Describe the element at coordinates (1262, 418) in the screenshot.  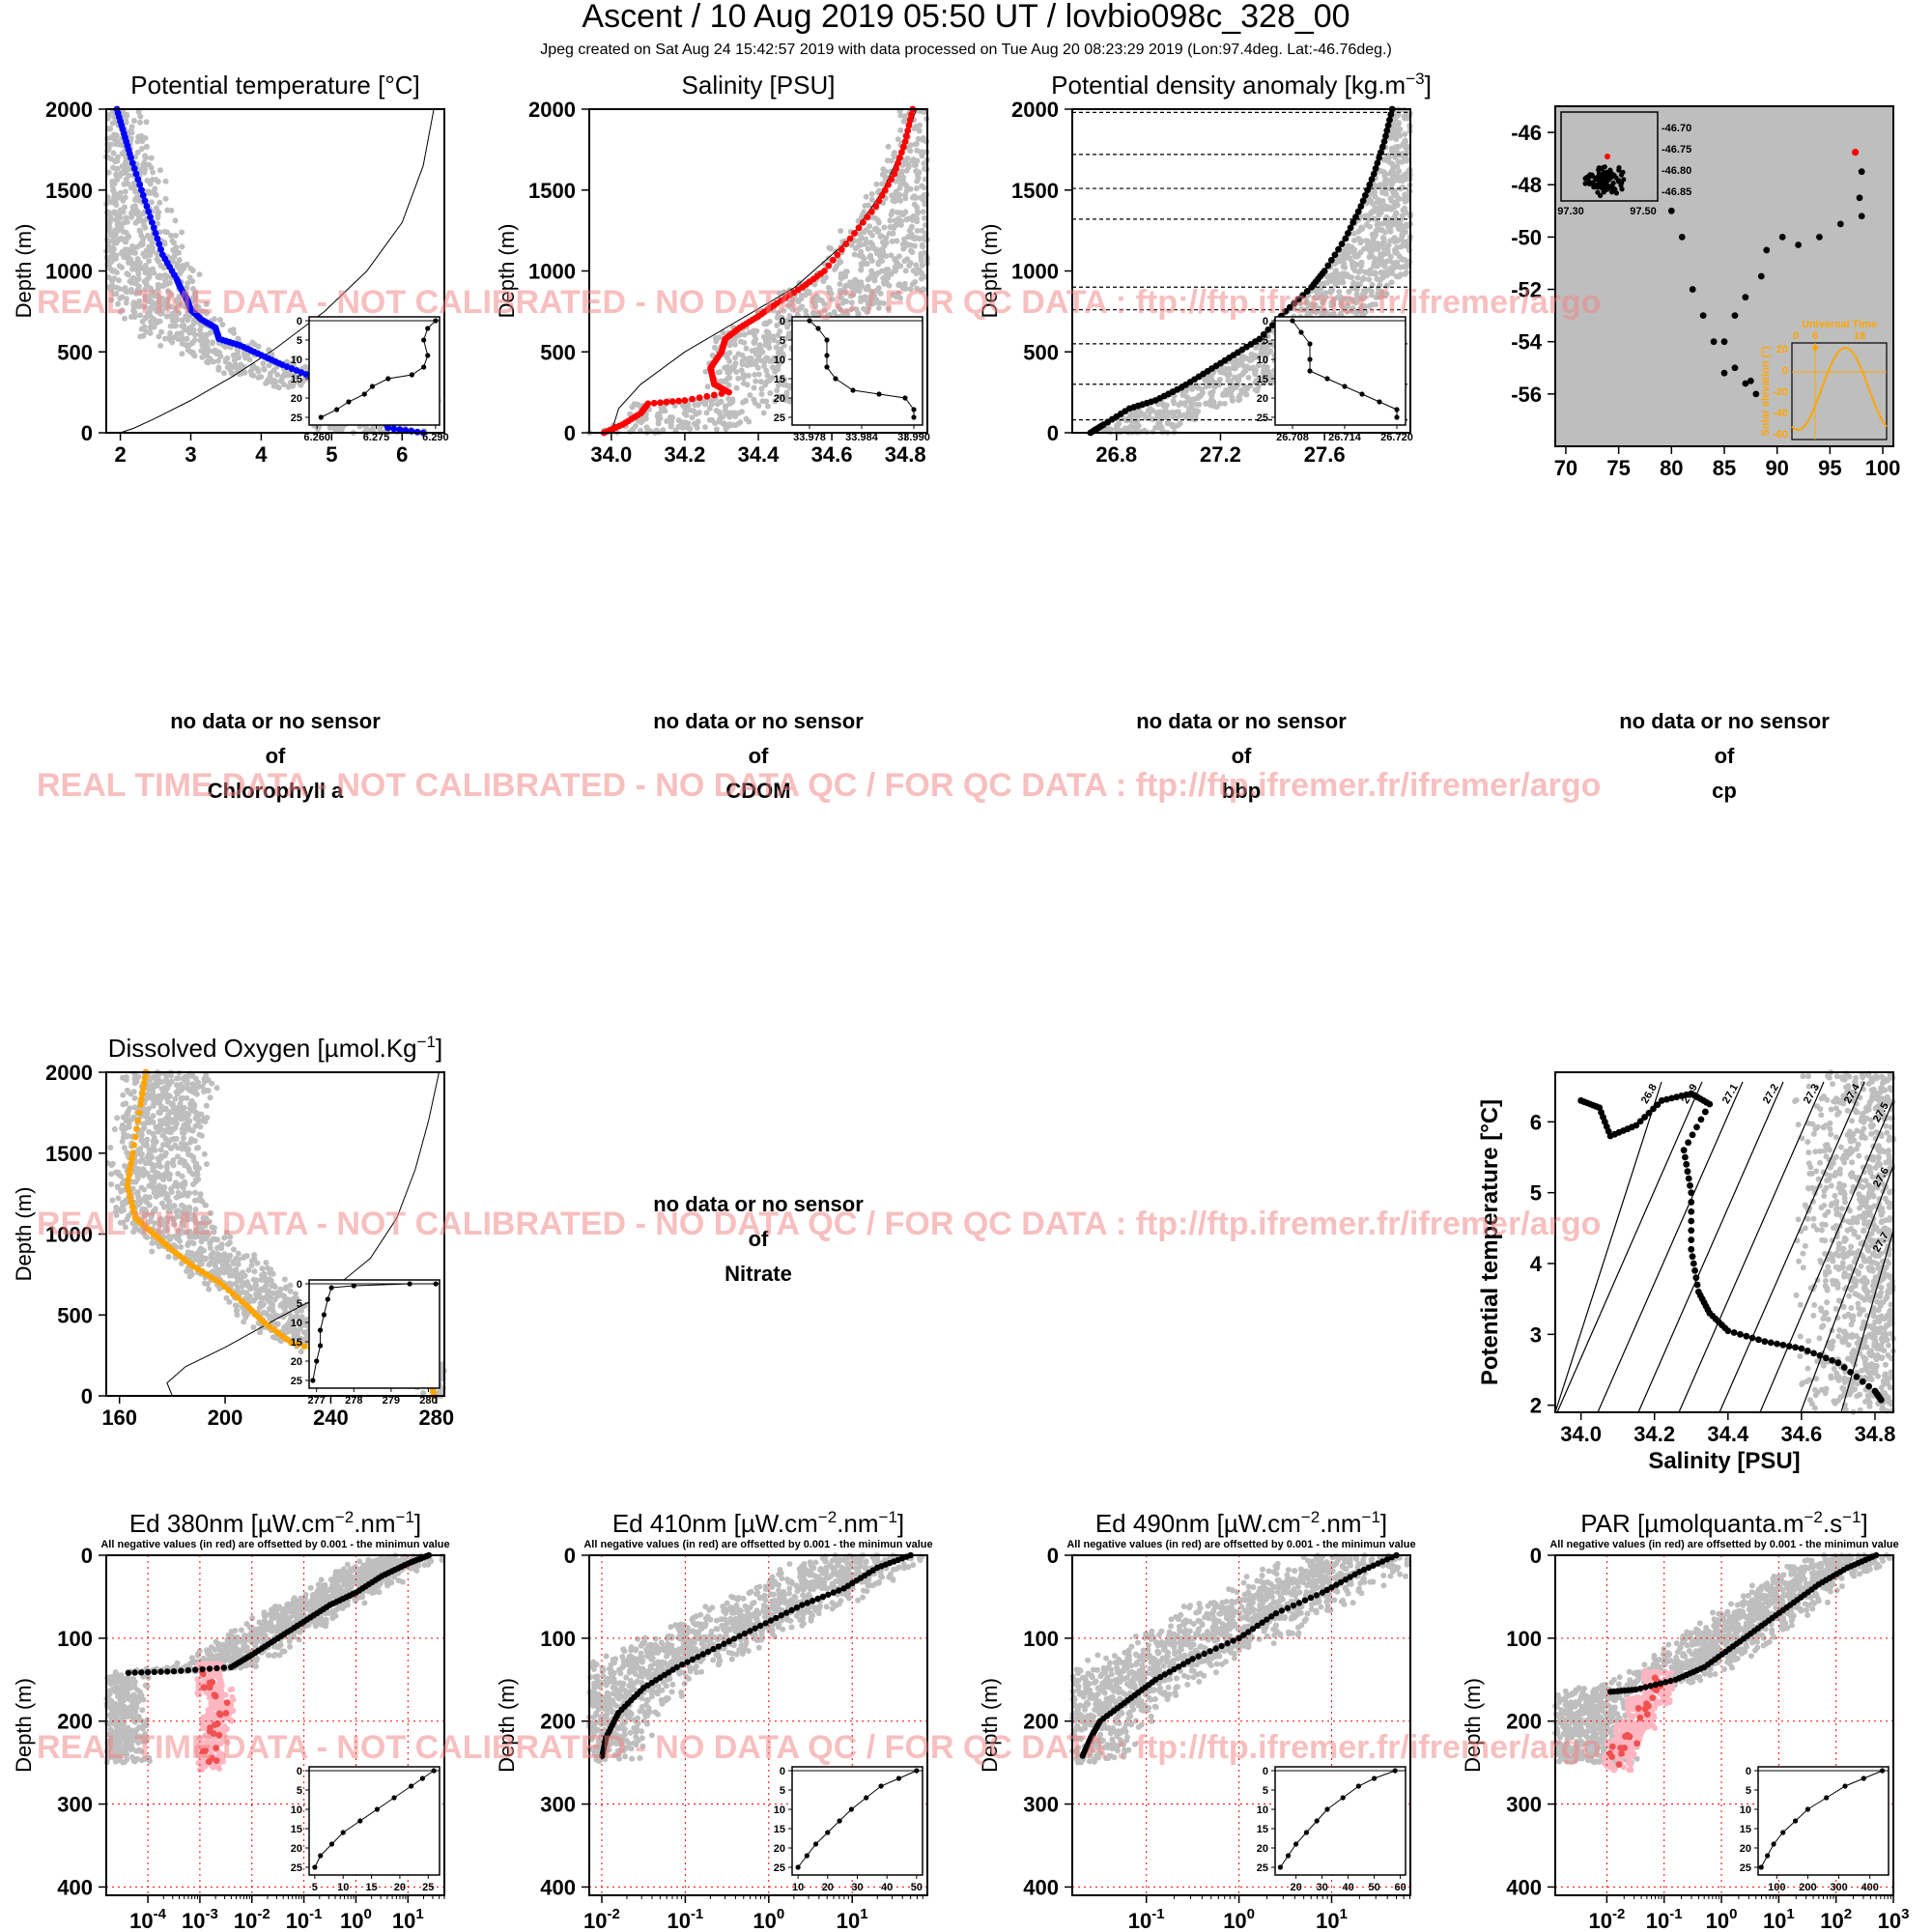
I see `dens-inset-ytick-label: 25` at that location.